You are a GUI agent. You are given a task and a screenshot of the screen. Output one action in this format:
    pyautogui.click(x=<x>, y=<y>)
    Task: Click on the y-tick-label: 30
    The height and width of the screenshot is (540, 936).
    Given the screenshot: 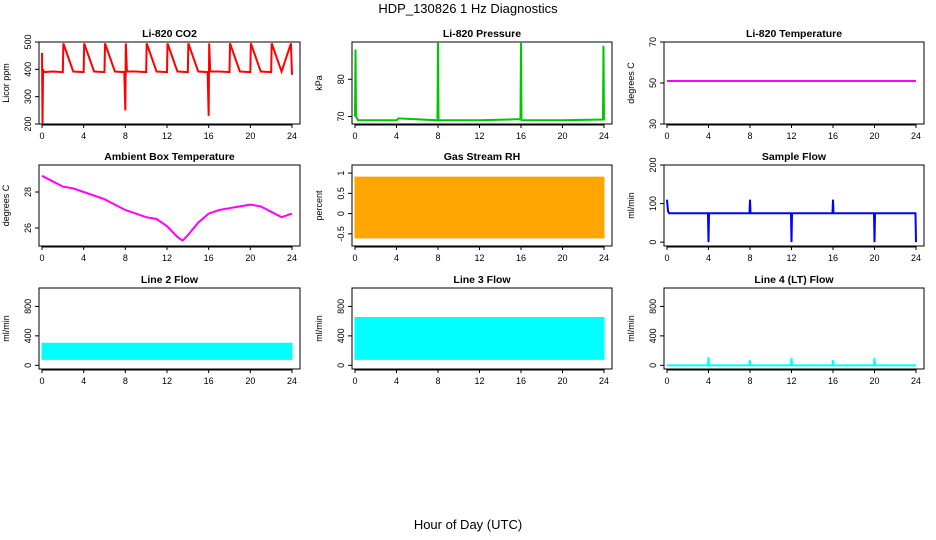 What is the action you would take?
    pyautogui.click(x=653, y=124)
    